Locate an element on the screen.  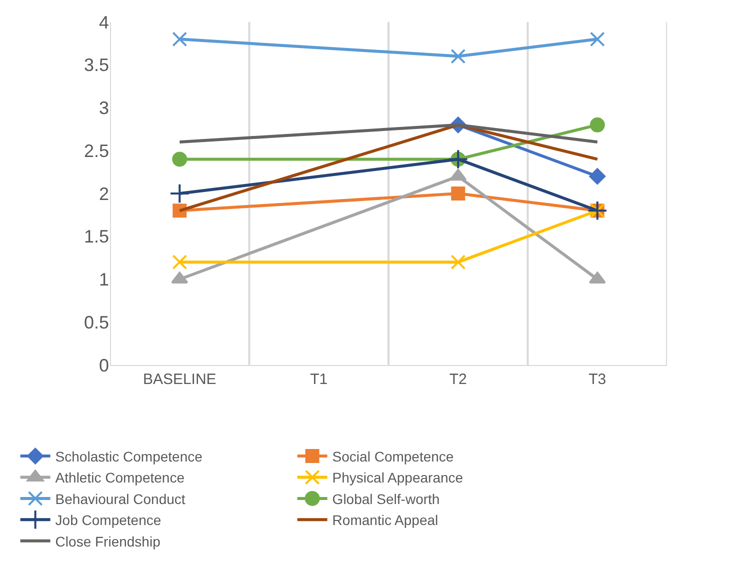
y-tick-label: 4 is located at coordinates (103, 22).